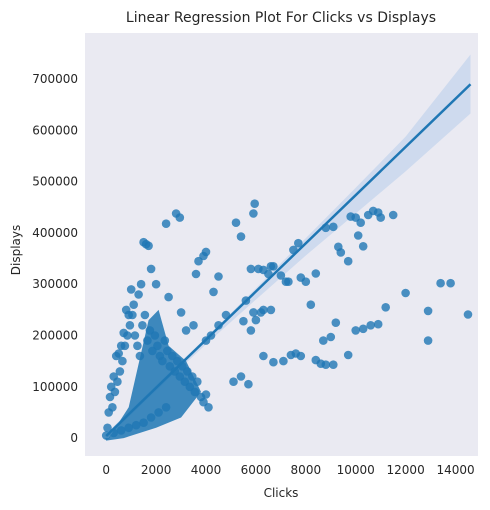 The height and width of the screenshot is (510, 490). Describe the element at coordinates (55, 233) in the screenshot. I see `y-tick-label: 400000` at that location.